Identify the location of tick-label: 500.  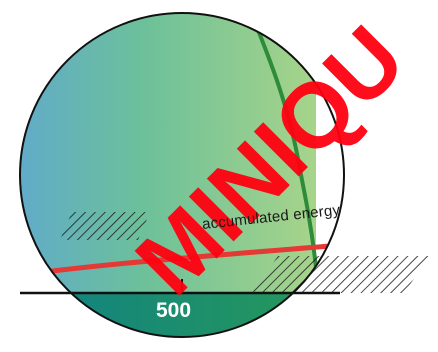
(174, 310).